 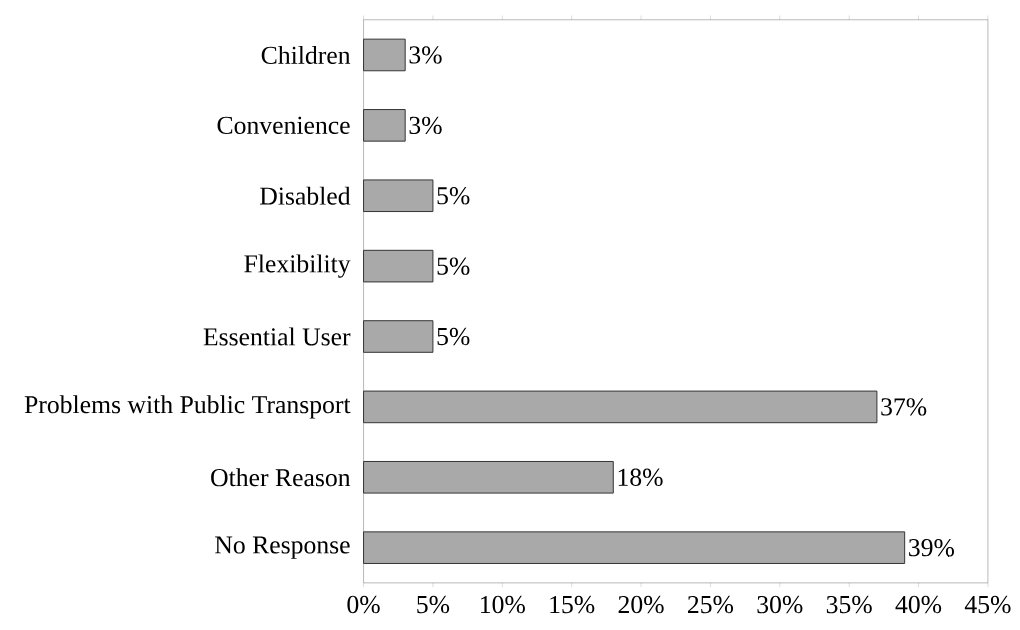 What do you see at coordinates (503, 604) in the screenshot?
I see `x-tick-label: 10%` at bounding box center [503, 604].